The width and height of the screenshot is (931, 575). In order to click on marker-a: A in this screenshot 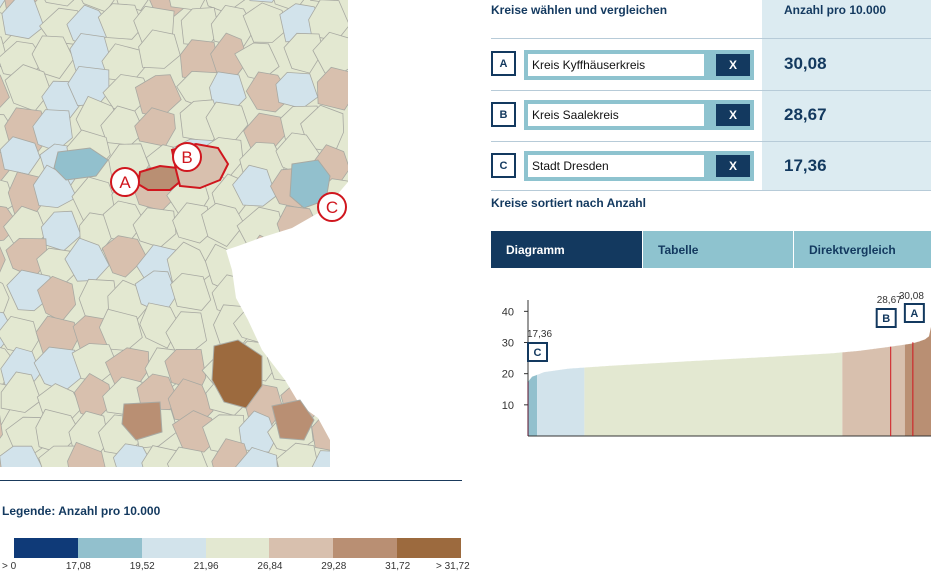, I will do `click(125, 182)`.